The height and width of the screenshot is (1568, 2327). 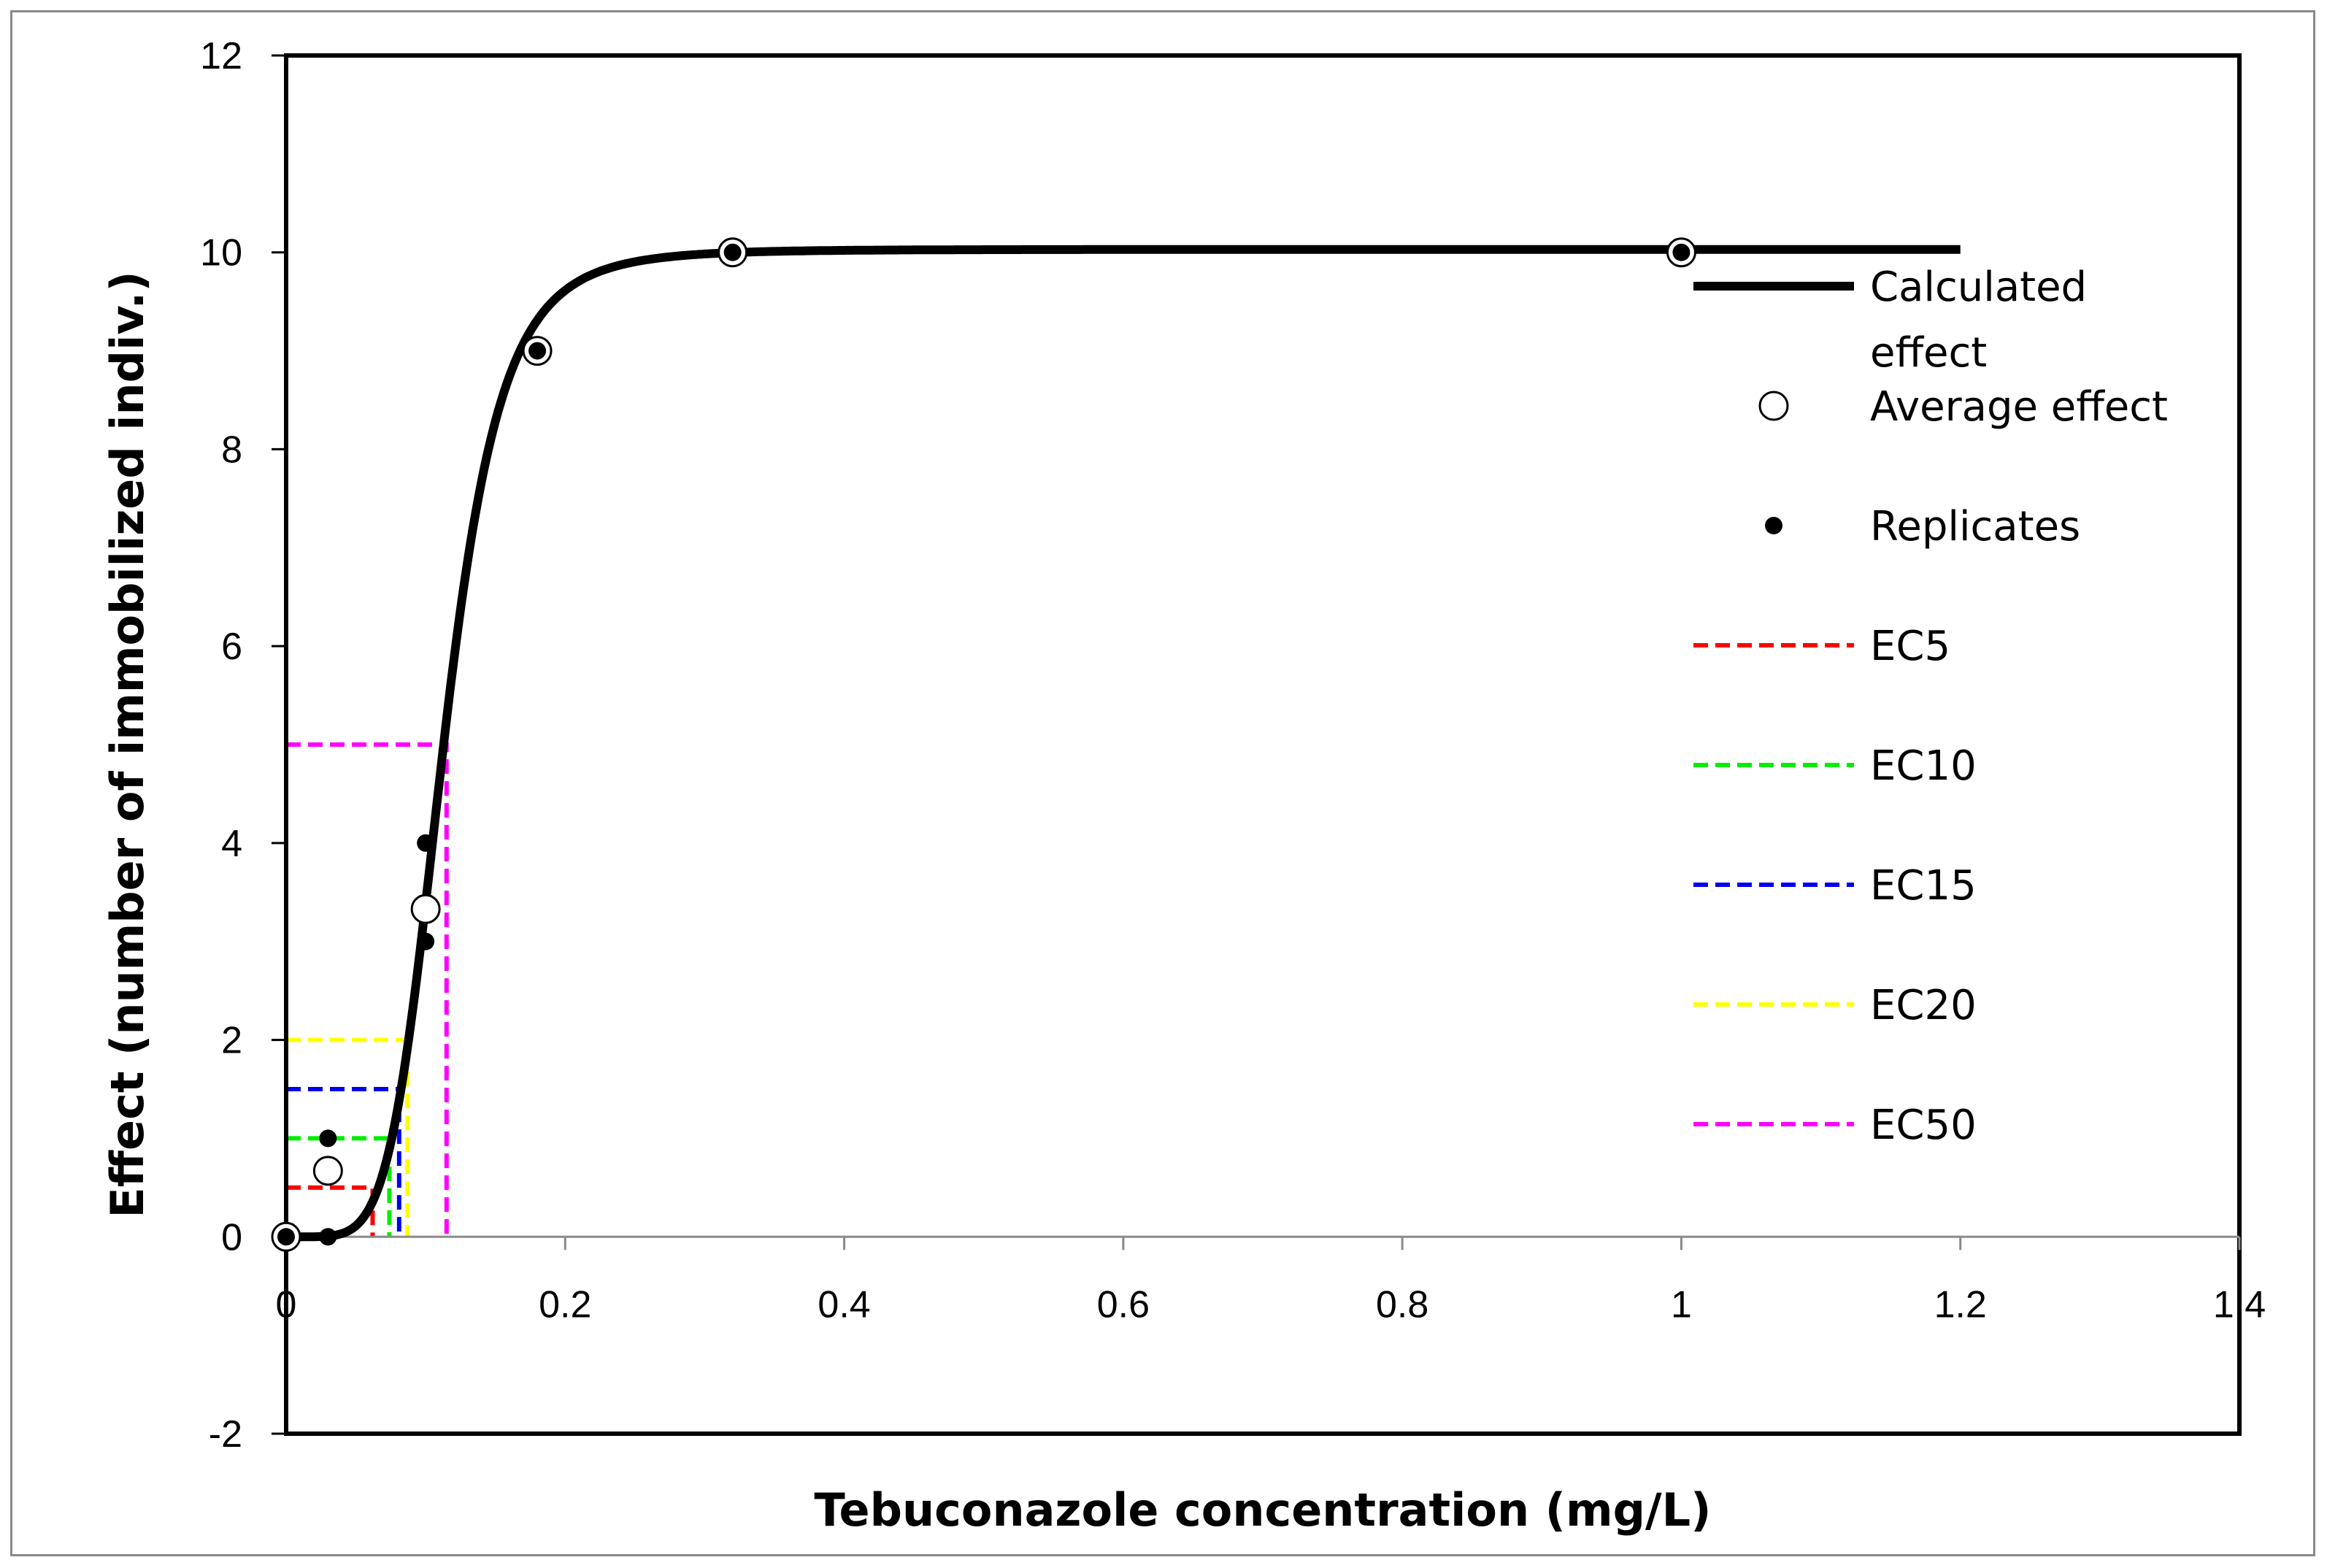 What do you see at coordinates (231, 1041) in the screenshot?
I see `y-tick-label: 2` at bounding box center [231, 1041].